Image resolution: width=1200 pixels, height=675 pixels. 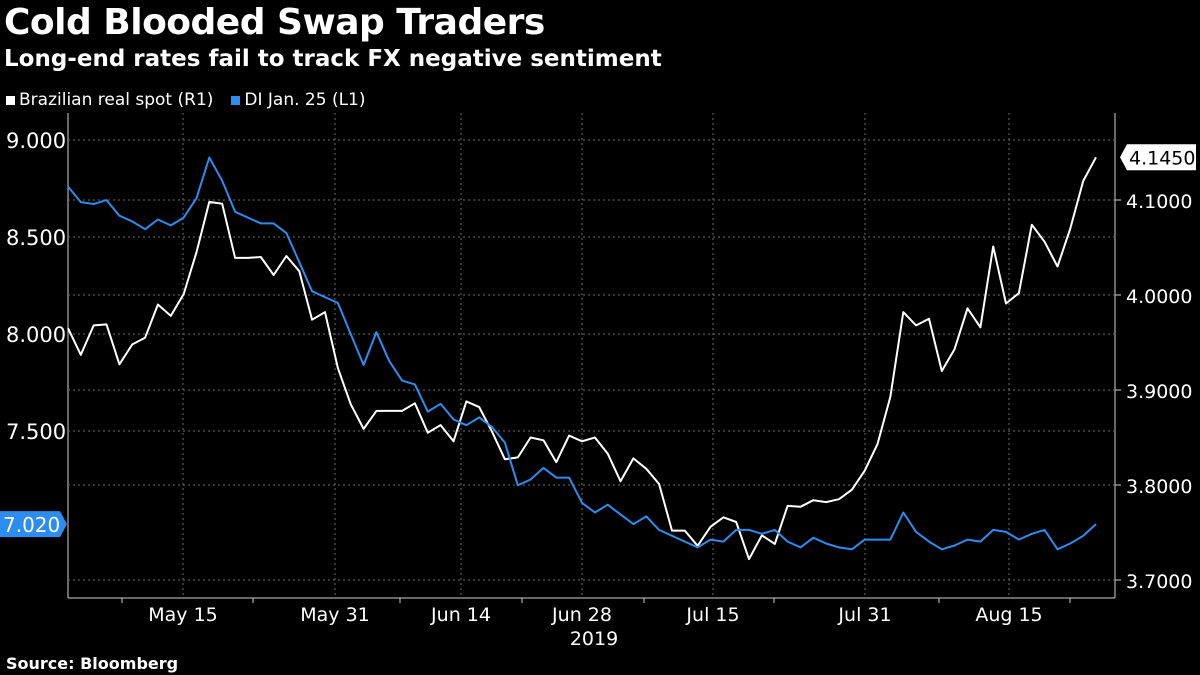 I want to click on right-tick-label: 3.9000, so click(x=1159, y=392).